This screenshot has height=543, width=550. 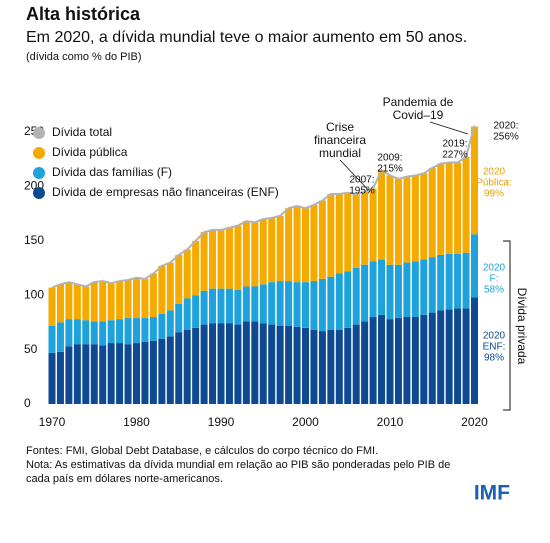 I want to click on annotation: 2020, so click(x=494, y=172).